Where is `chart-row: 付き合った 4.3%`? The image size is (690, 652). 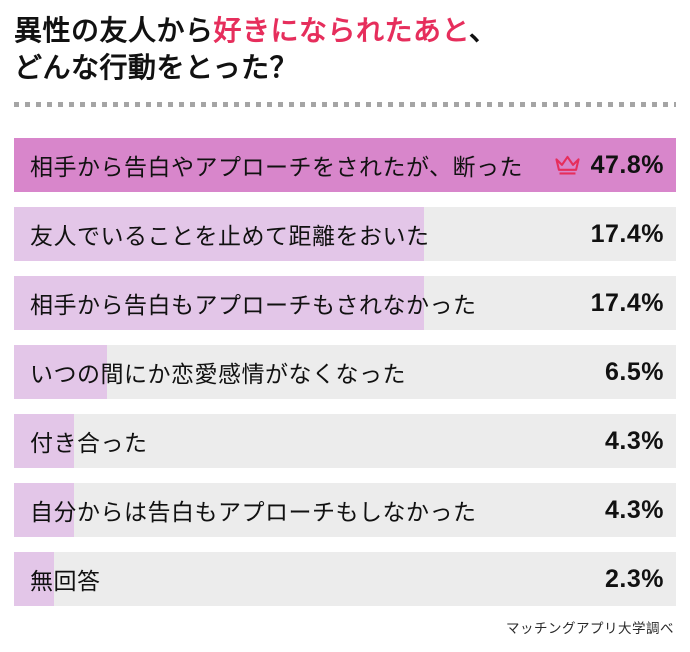
chart-row: 付き合った 4.3% is located at coordinates (345, 441).